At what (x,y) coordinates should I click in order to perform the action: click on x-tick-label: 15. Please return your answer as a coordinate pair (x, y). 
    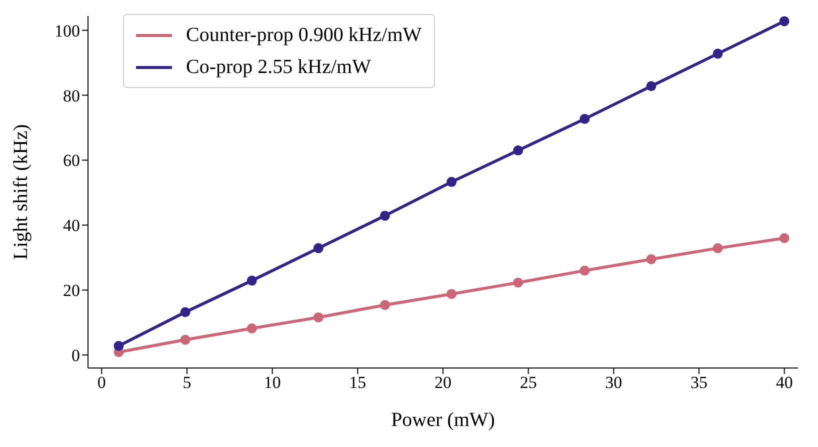
    Looking at the image, I should click on (357, 382).